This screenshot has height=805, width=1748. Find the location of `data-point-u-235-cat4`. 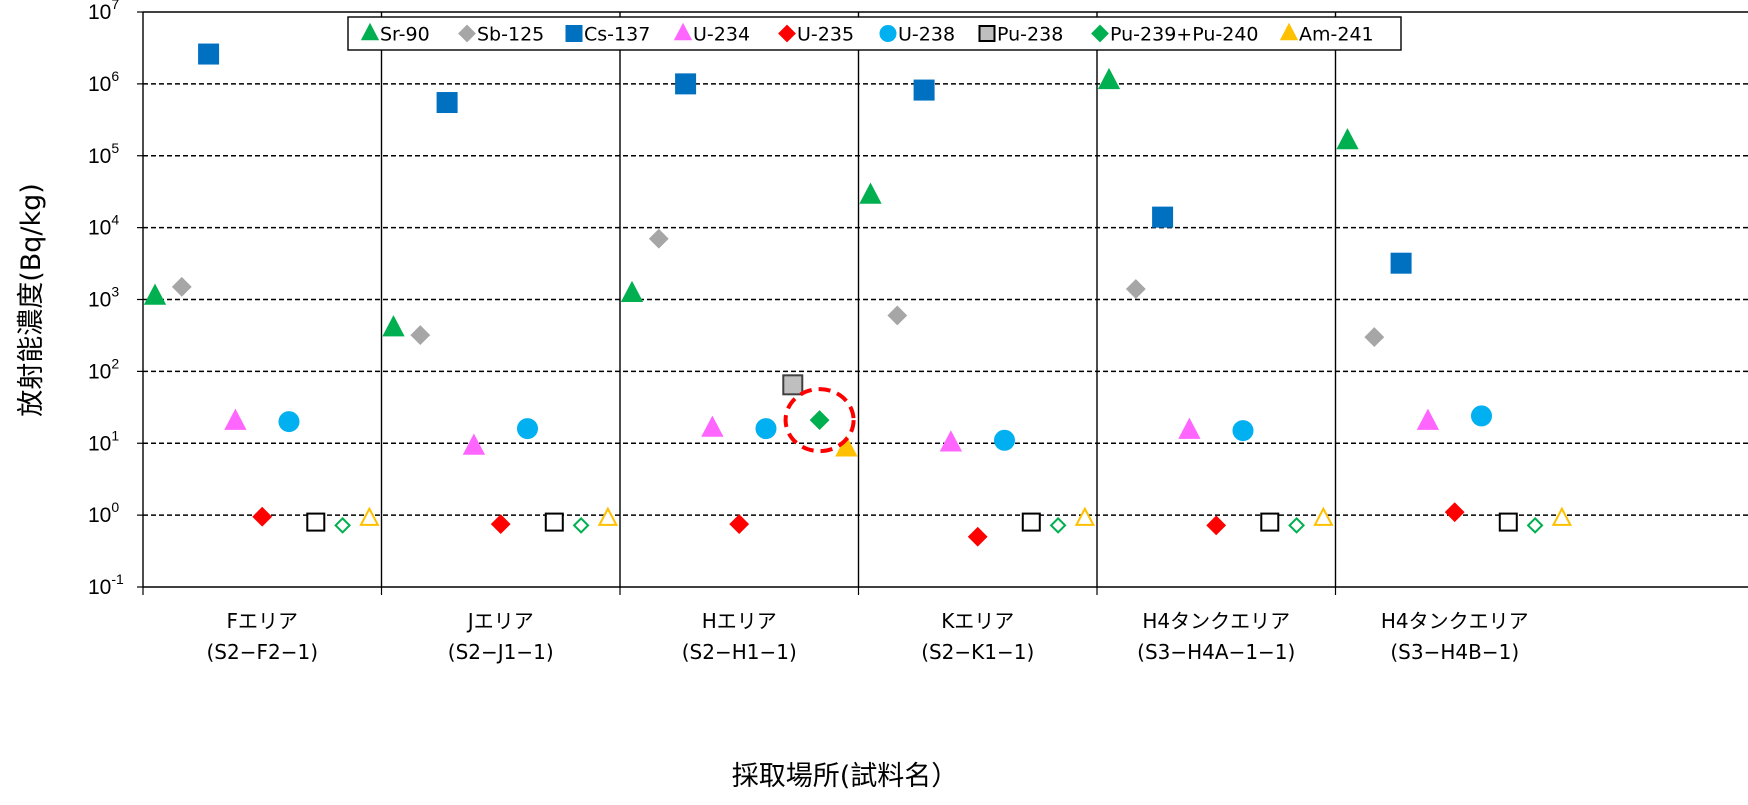

data-point-u-235-cat4 is located at coordinates (977, 536).